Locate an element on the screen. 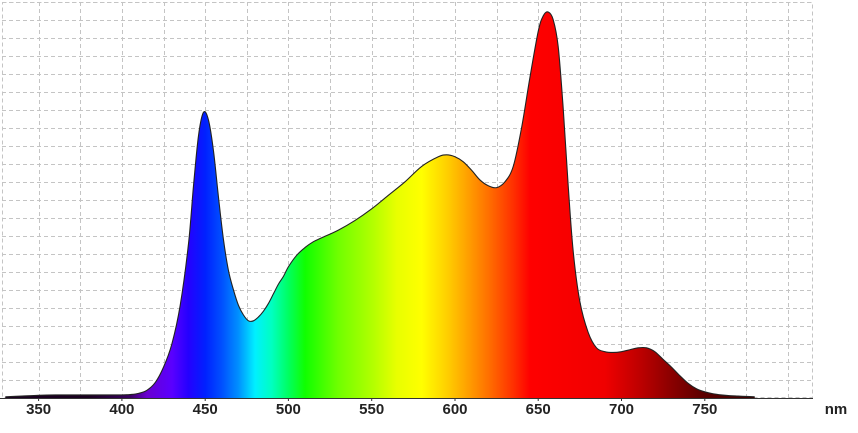 Image resolution: width=858 pixels, height=433 pixels. x-tick-label: 600 is located at coordinates (454, 409).